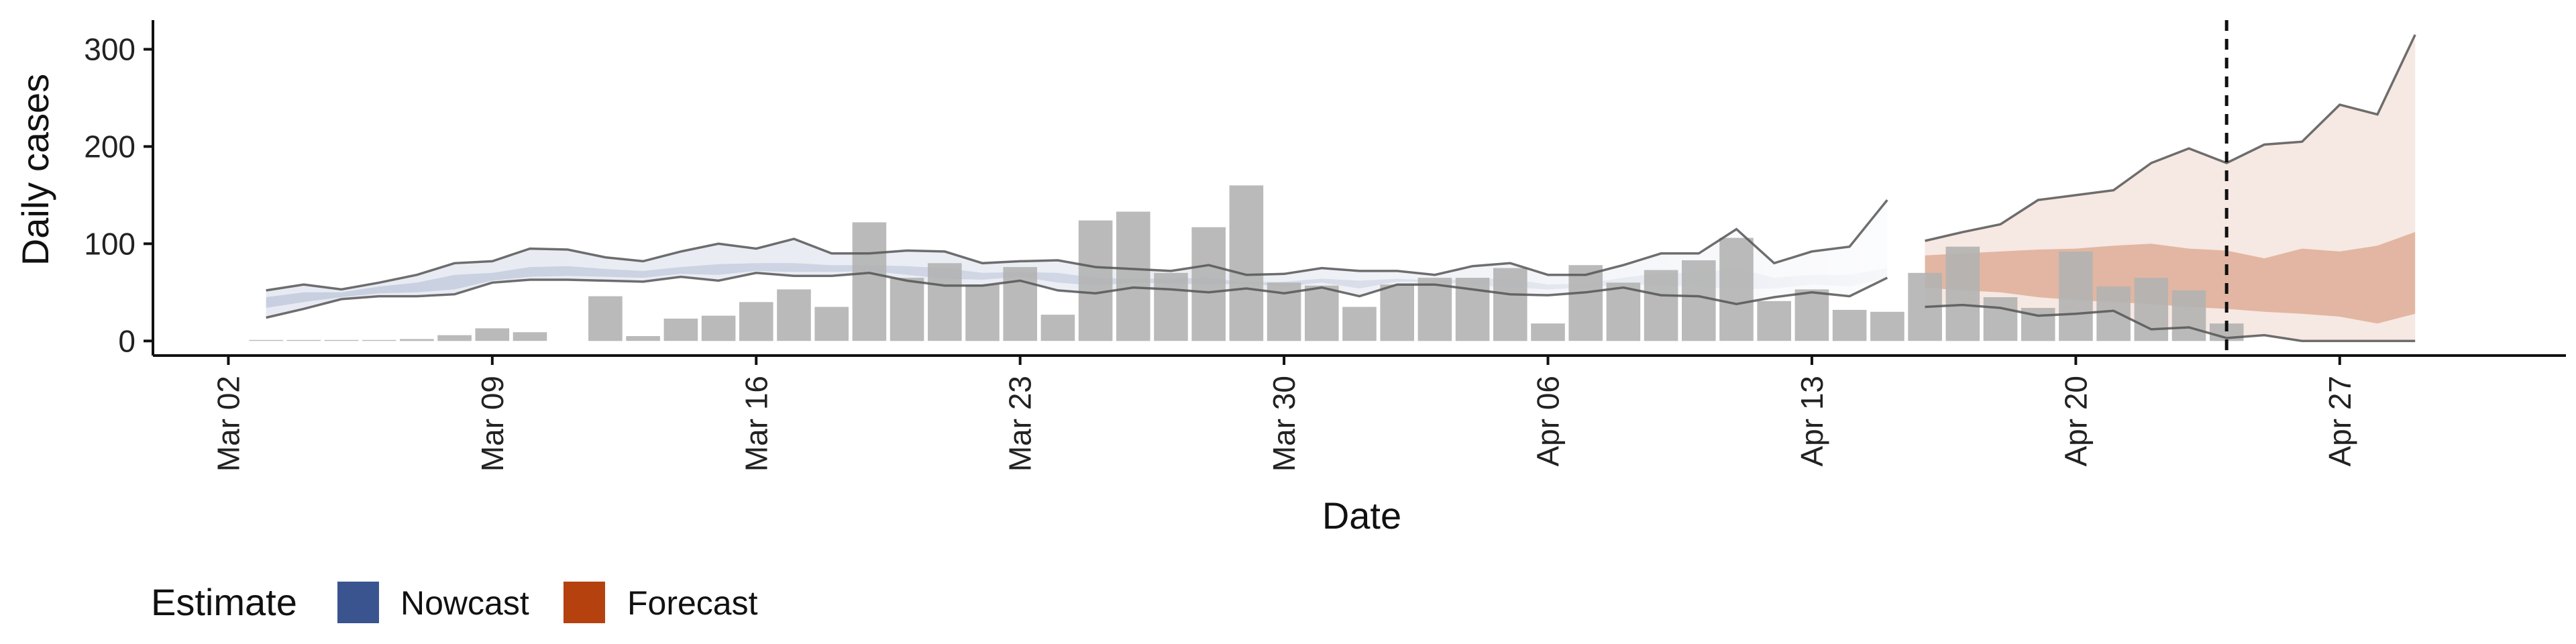  Describe the element at coordinates (2075, 421) in the screenshot. I see `x-tick-label: Apr 20` at that location.